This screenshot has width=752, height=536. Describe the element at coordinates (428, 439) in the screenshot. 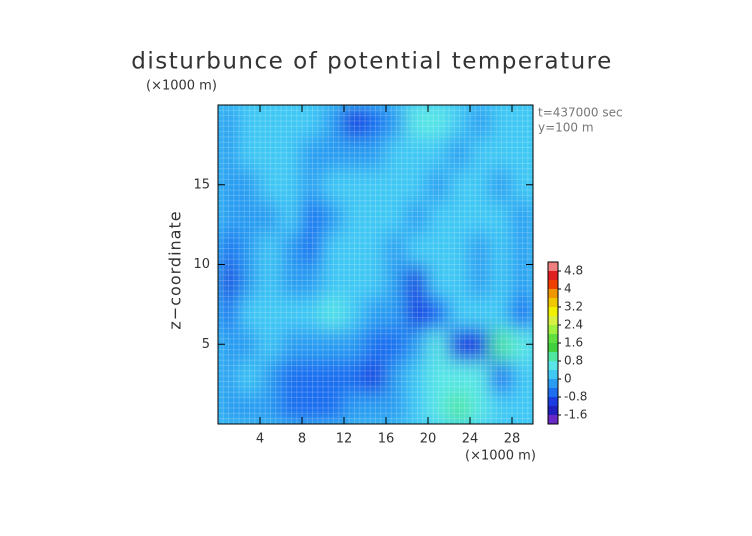

I see `x-tick-label: 20` at that location.